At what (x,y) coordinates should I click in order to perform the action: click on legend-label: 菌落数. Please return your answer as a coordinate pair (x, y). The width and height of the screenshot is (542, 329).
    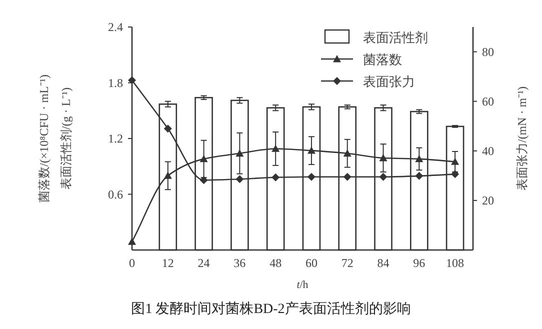
    Looking at the image, I should click on (382, 59).